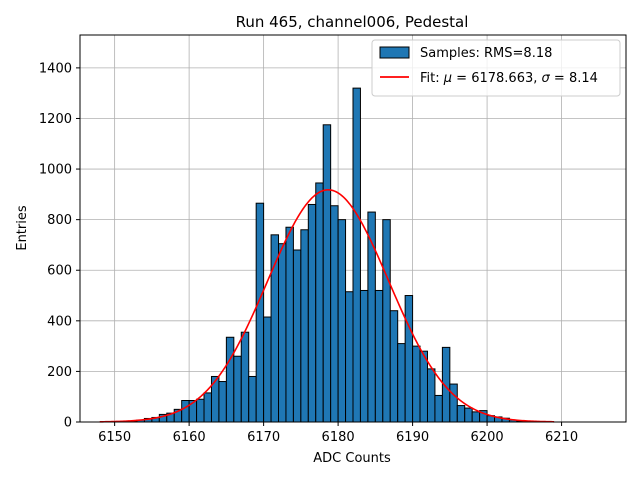 This screenshot has width=640, height=480. I want to click on x-tick-label: 6190, so click(412, 437).